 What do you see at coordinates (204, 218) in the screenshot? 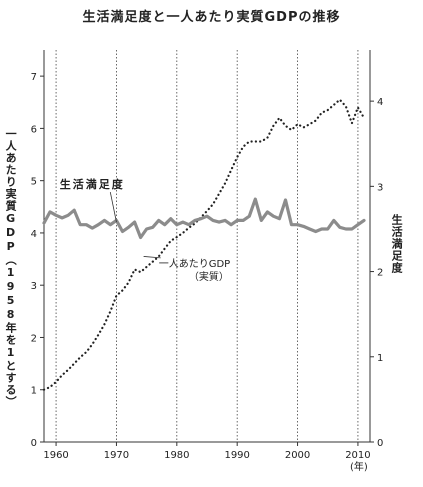
I see `series-line-satisfaction` at bounding box center [204, 218].